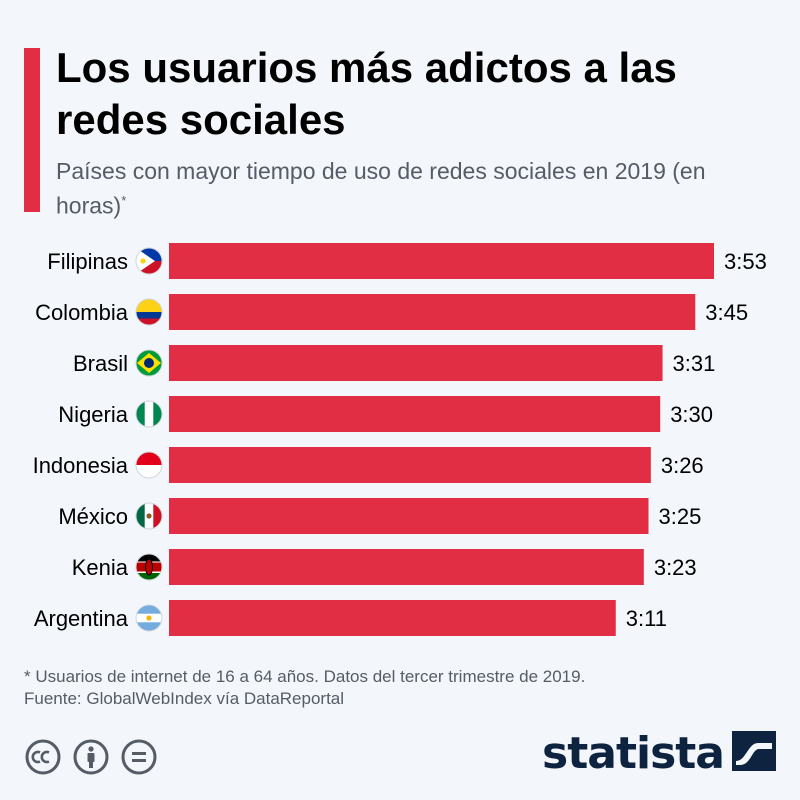  Describe the element at coordinates (680, 516) in the screenshot. I see `value-label: 3:25` at that location.